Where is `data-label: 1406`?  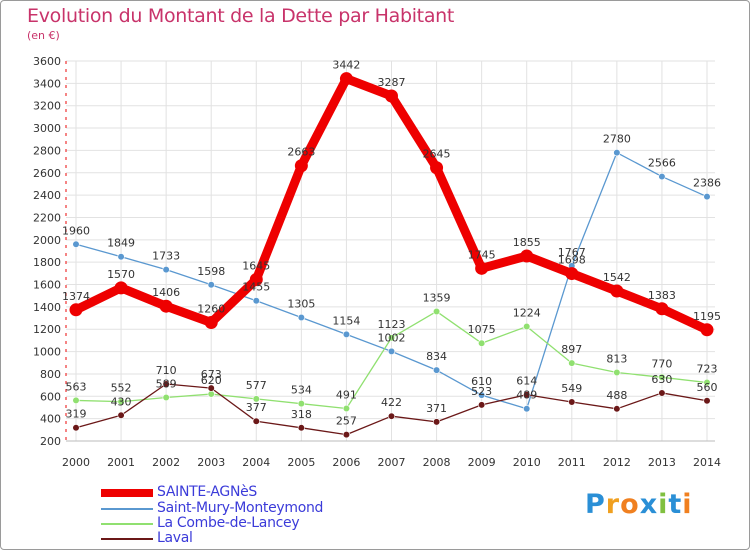
data-label: 1406 is located at coordinates (166, 292).